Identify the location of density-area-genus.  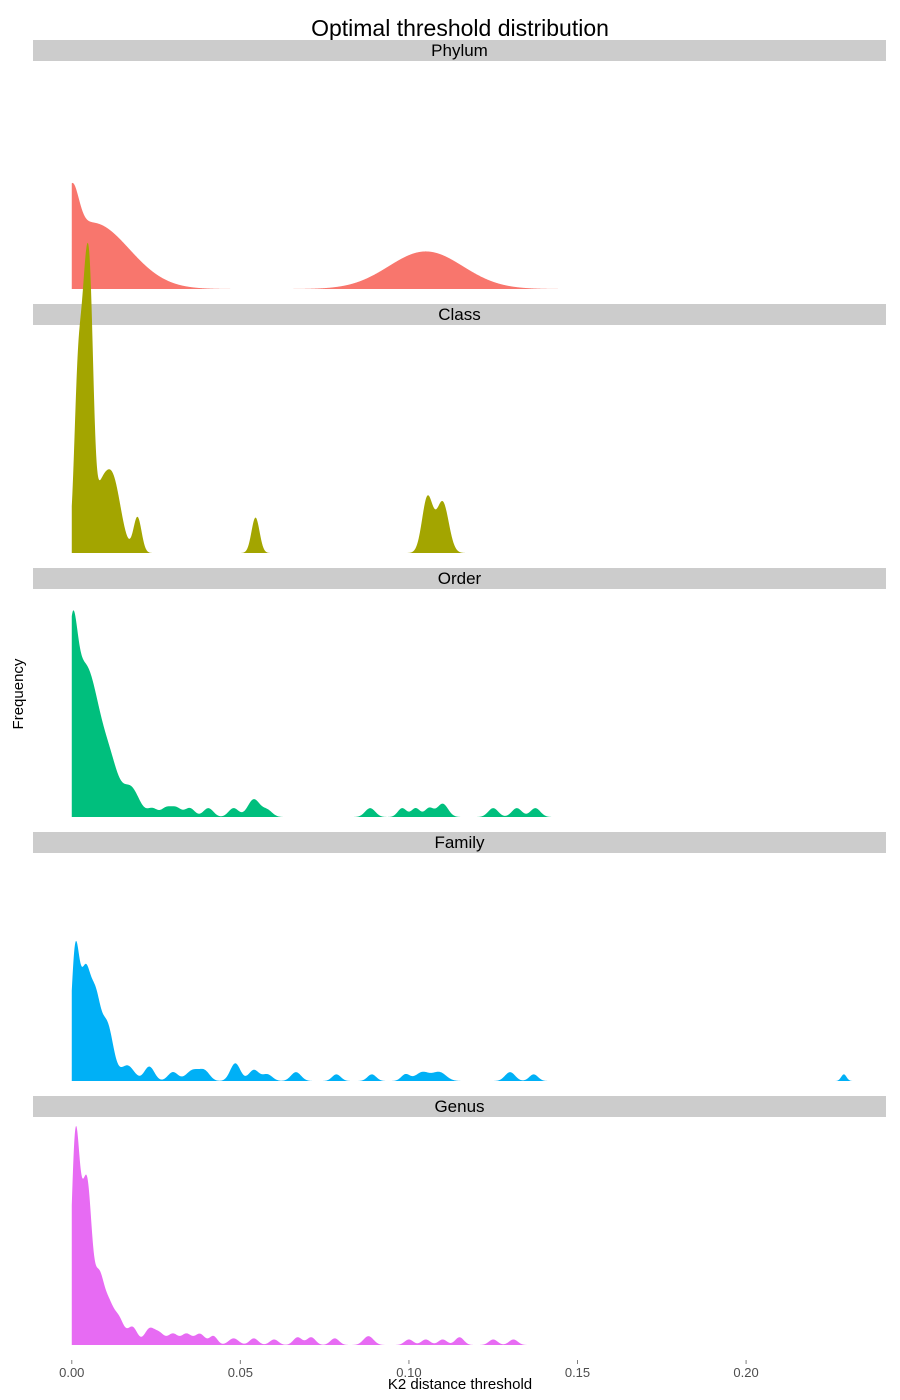
(301, 1235).